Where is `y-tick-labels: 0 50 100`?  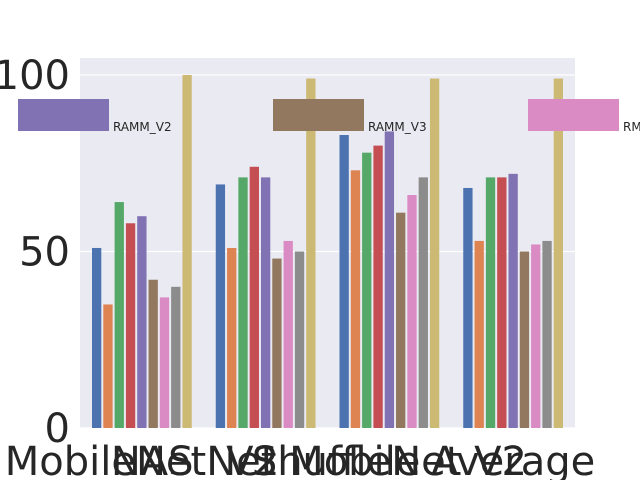
y-tick-labels: 0 50 100 is located at coordinates (35, 252).